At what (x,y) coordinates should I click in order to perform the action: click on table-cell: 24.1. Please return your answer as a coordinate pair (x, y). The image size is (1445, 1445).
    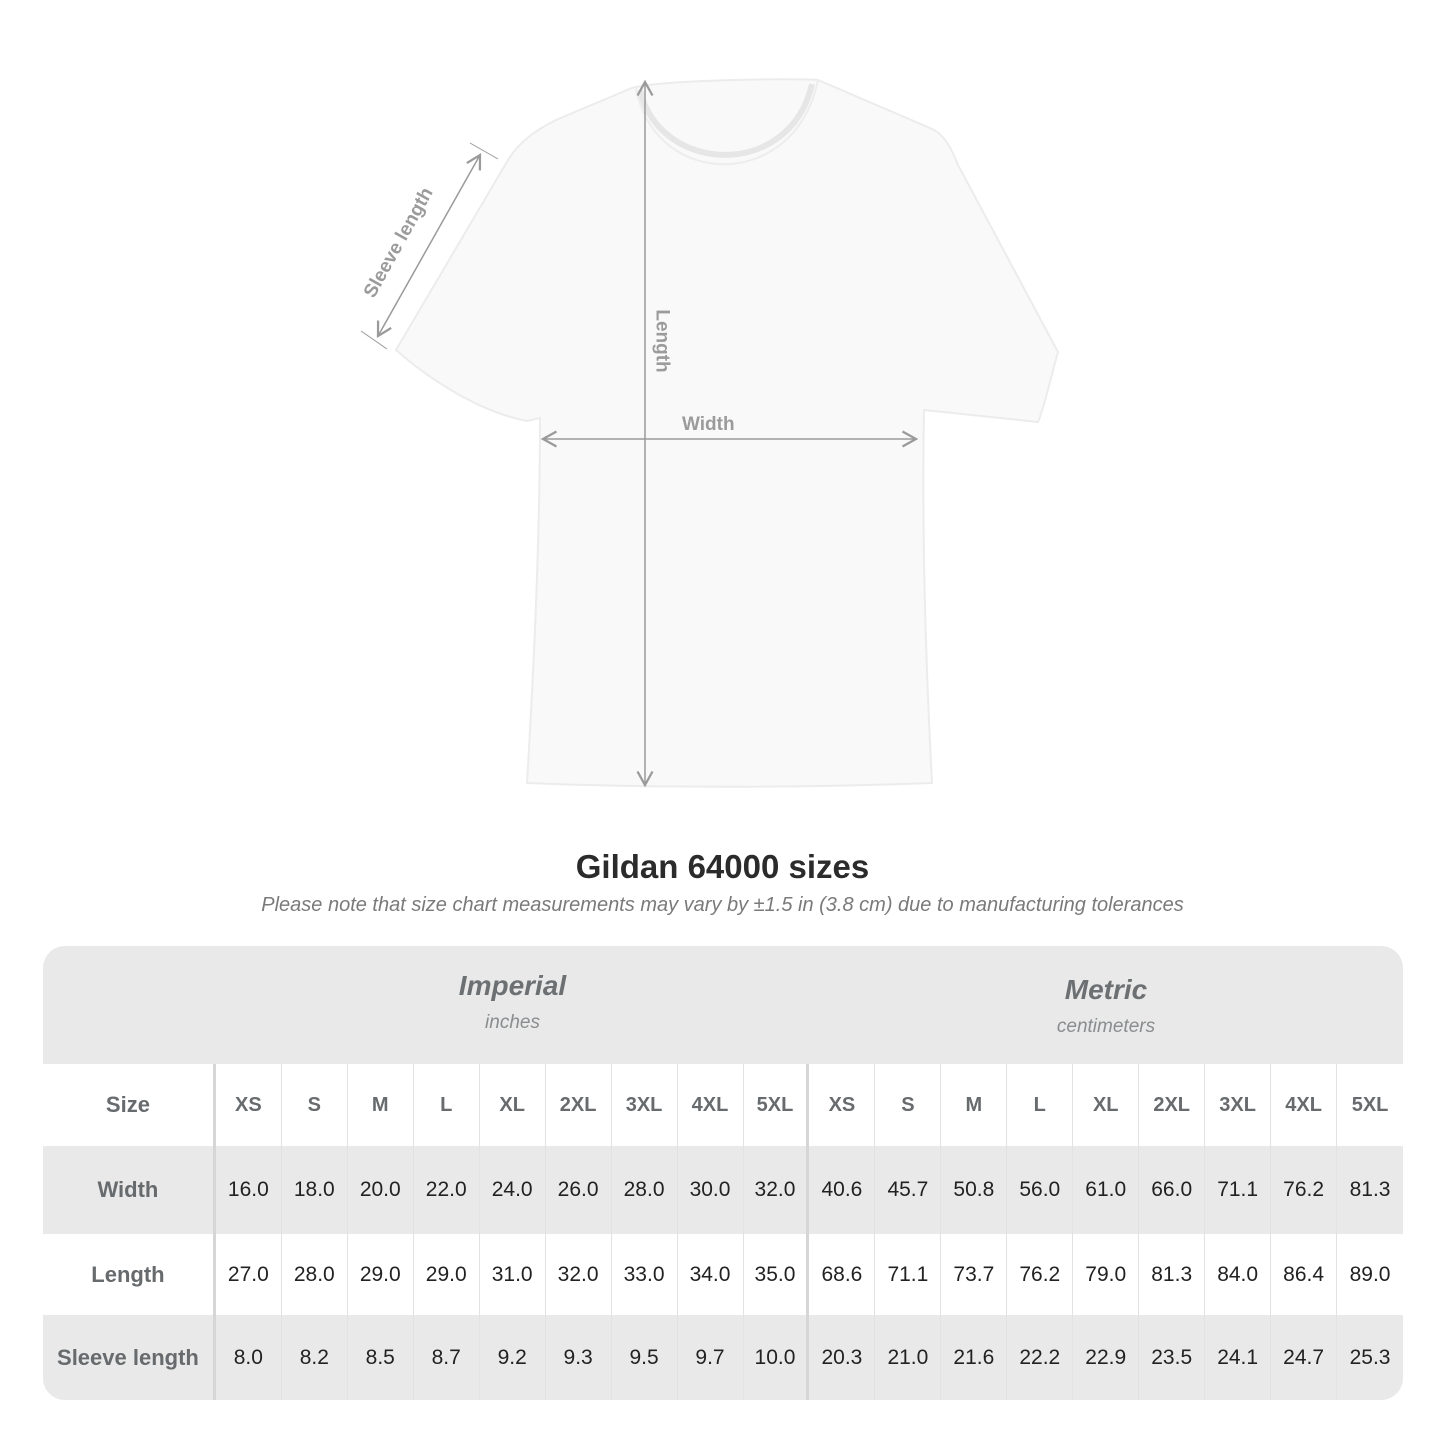
    Looking at the image, I should click on (1238, 1357).